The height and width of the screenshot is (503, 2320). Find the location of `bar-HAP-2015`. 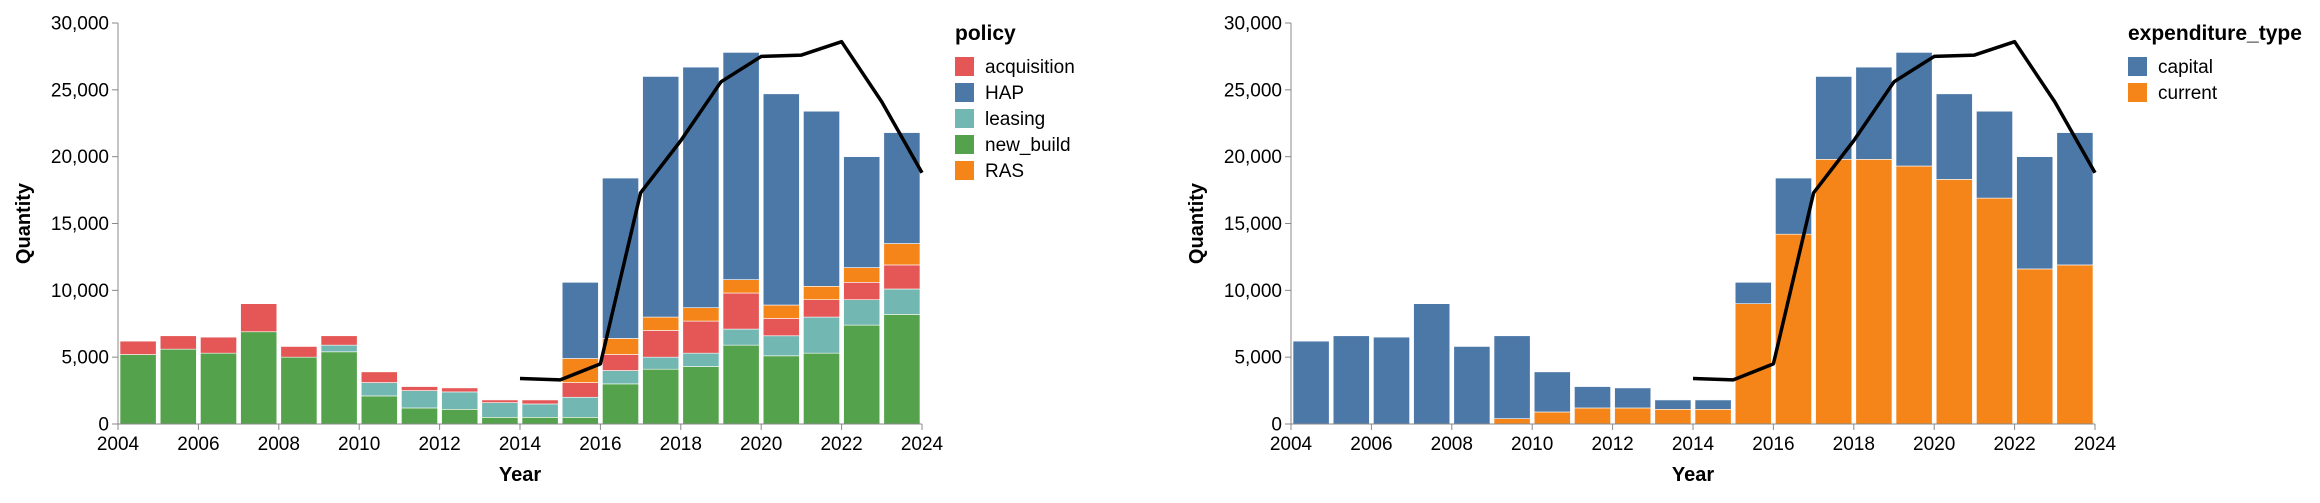

bar-HAP-2015 is located at coordinates (580, 320).